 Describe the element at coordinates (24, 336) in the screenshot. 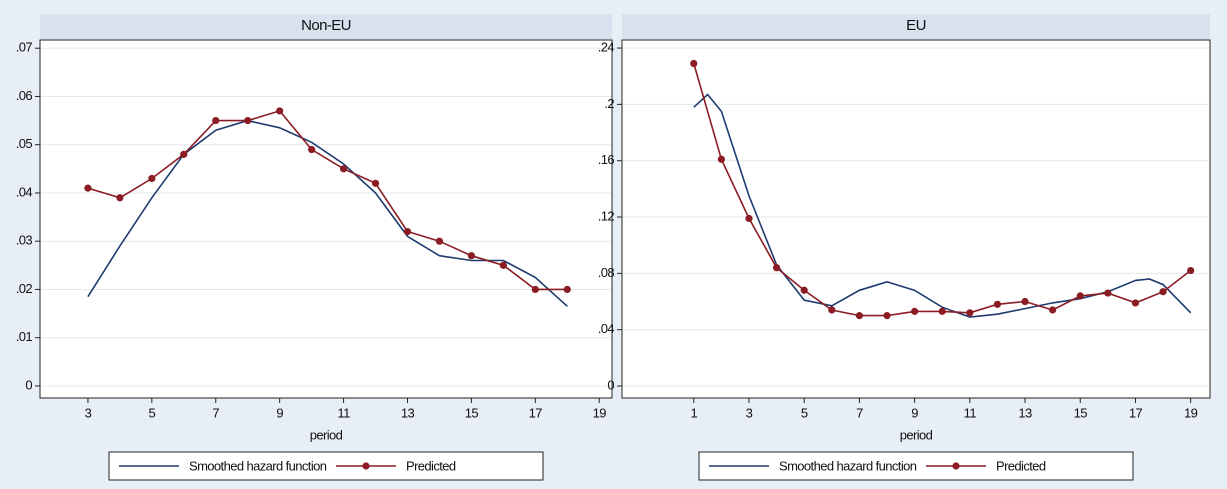

I see `y-tick-label: .01` at that location.